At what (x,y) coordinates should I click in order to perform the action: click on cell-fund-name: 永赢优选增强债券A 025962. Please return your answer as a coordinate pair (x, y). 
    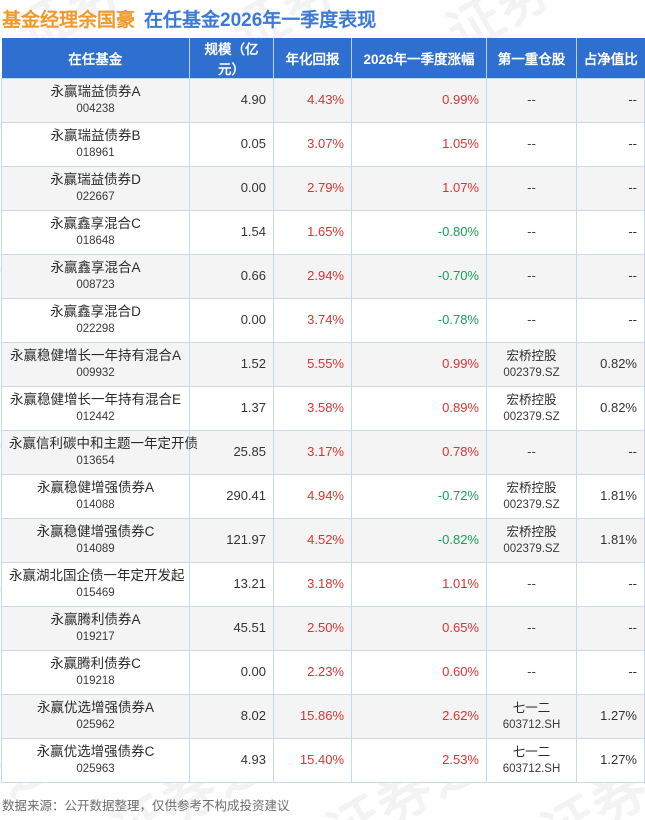
    Looking at the image, I should click on (95, 716).